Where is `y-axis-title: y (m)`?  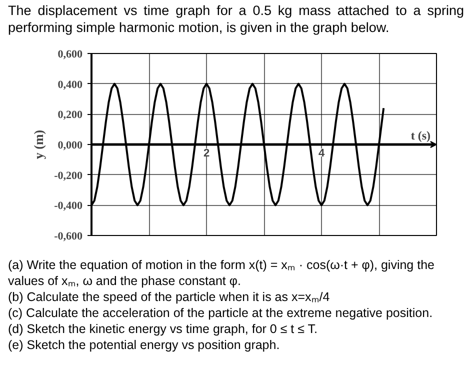
y-axis-title: y (m) is located at coordinates (38, 145).